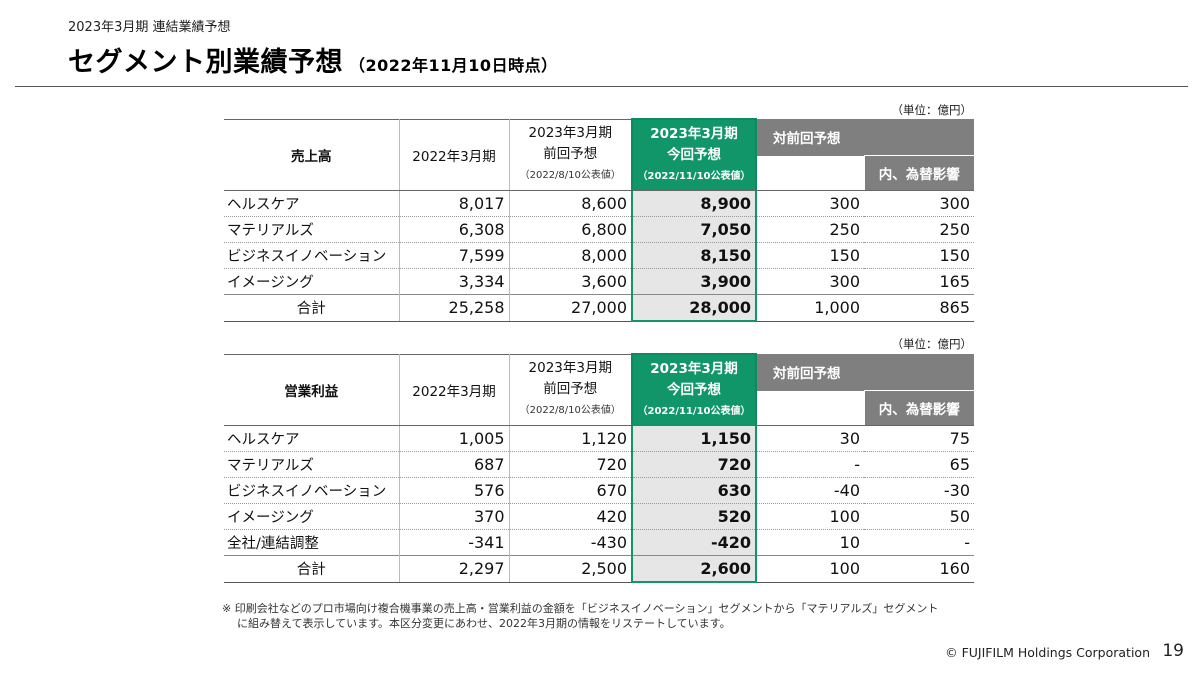 The image size is (1200, 675). I want to click on value-fx: 300, so click(919, 203).